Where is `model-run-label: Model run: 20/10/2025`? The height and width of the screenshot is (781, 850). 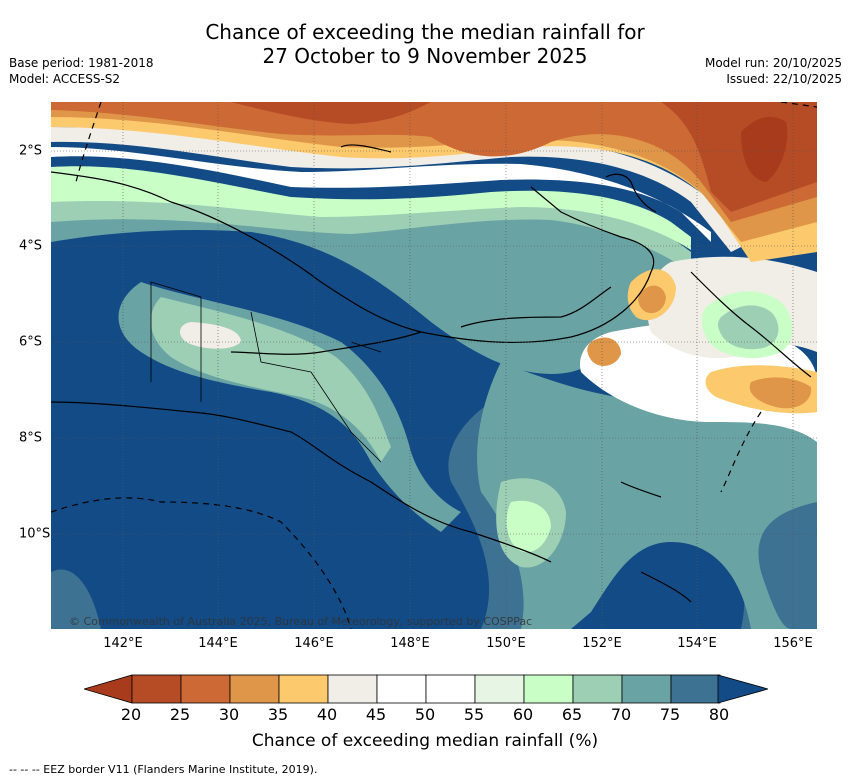 model-run-label: Model run: 20/10/2025 is located at coordinates (773, 63).